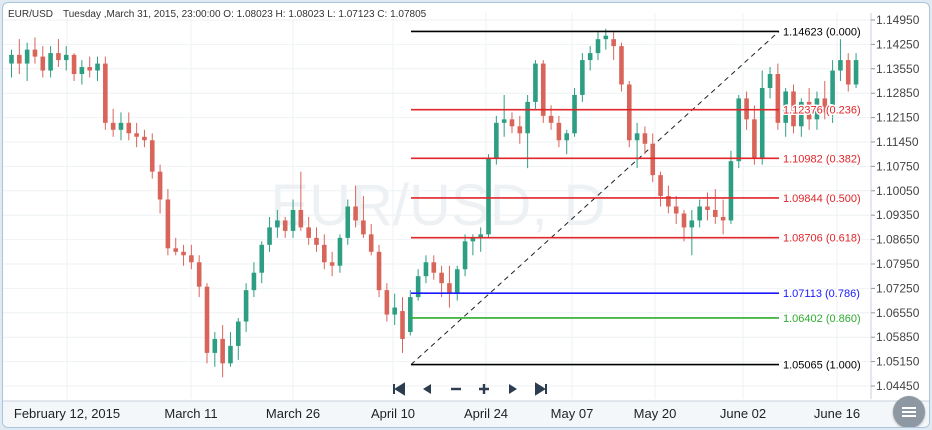 The image size is (932, 430). I want to click on scroll-right-button, so click(513, 389).